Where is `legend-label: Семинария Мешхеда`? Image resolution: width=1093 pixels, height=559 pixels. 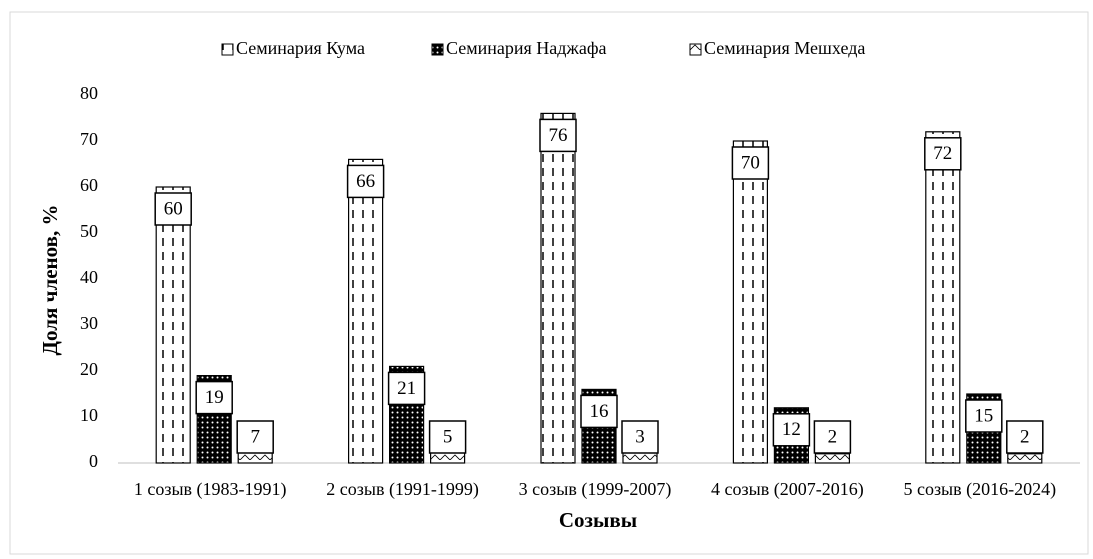 legend-label: Семинария Мешхеда is located at coordinates (784, 48).